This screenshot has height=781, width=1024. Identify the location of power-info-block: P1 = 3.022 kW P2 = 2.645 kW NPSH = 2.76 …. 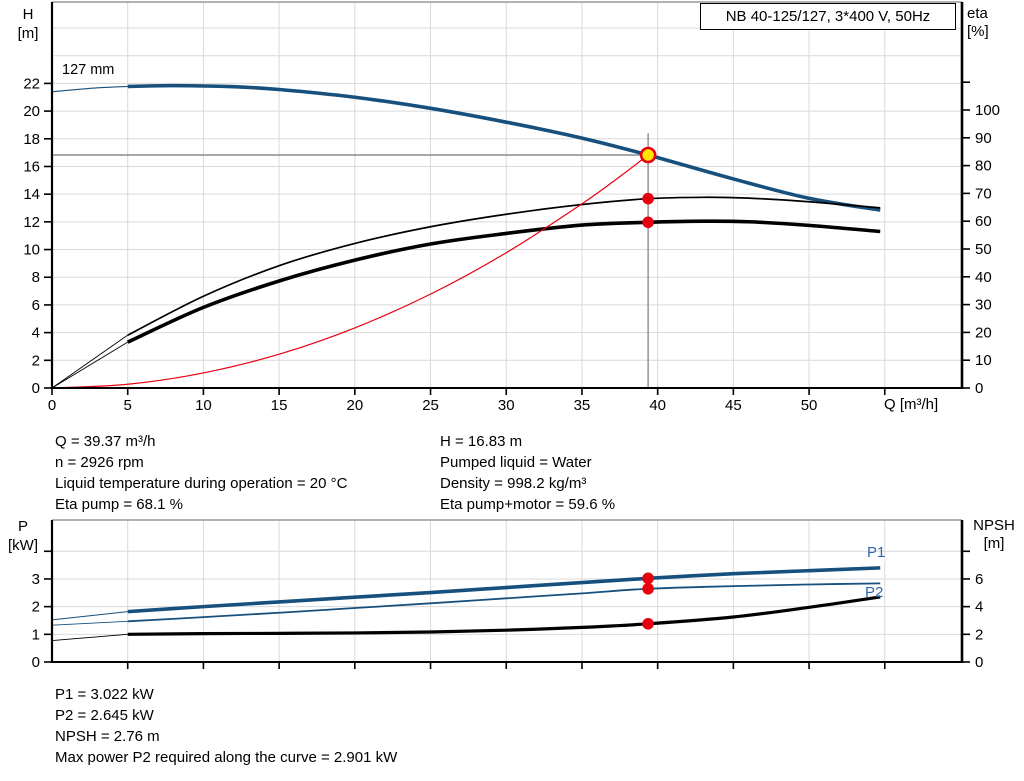
(226, 726).